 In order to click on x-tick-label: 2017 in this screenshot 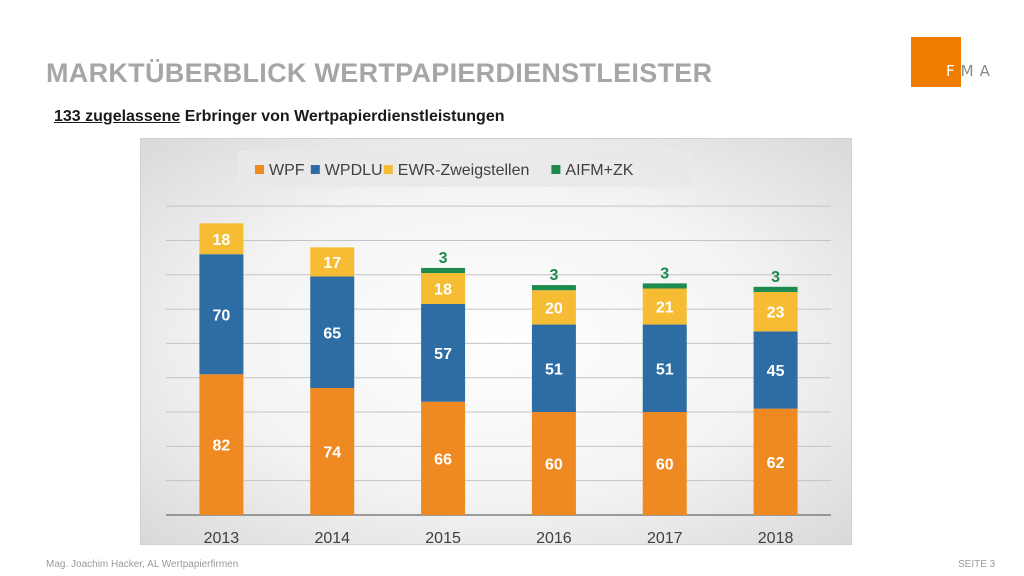, I will do `click(665, 538)`.